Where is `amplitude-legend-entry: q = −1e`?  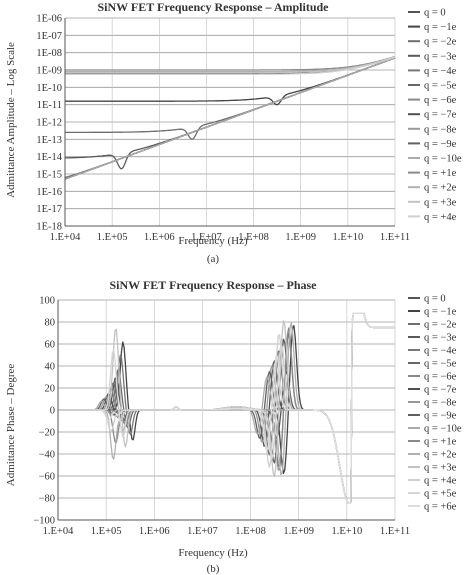
amplitude-legend-entry: q = −1e is located at coordinates (440, 27).